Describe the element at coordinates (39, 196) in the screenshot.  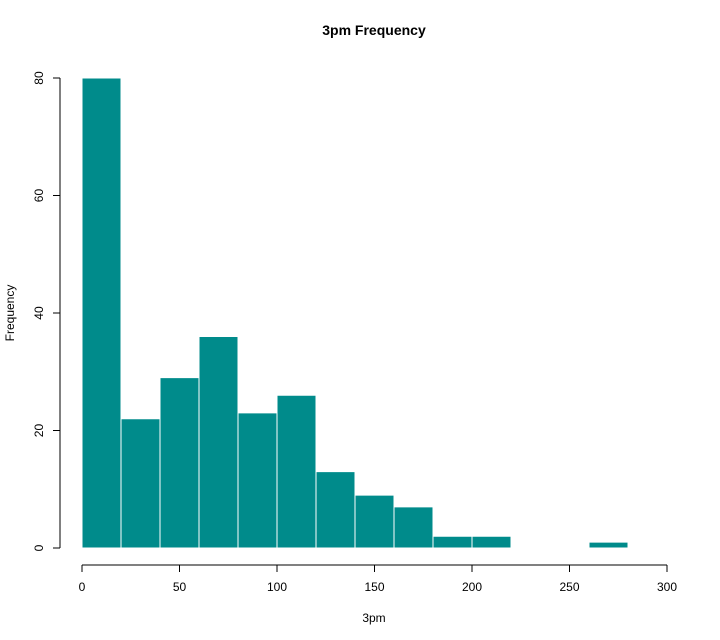
I see `y-tick-label-3: 60` at that location.